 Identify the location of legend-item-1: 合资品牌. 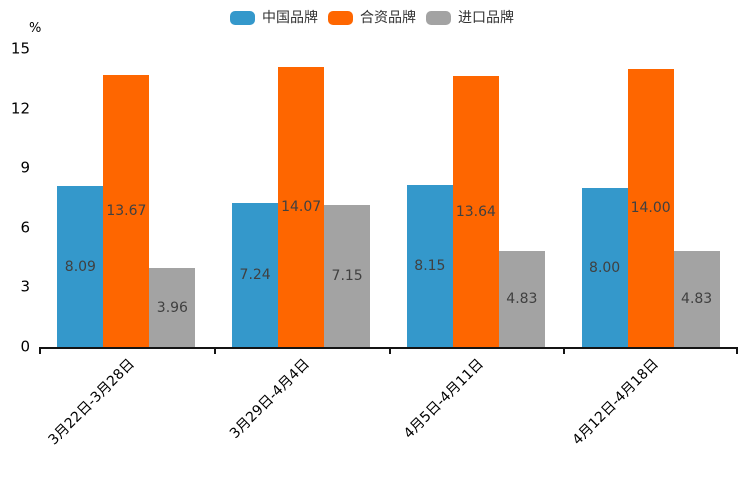
(372, 18).